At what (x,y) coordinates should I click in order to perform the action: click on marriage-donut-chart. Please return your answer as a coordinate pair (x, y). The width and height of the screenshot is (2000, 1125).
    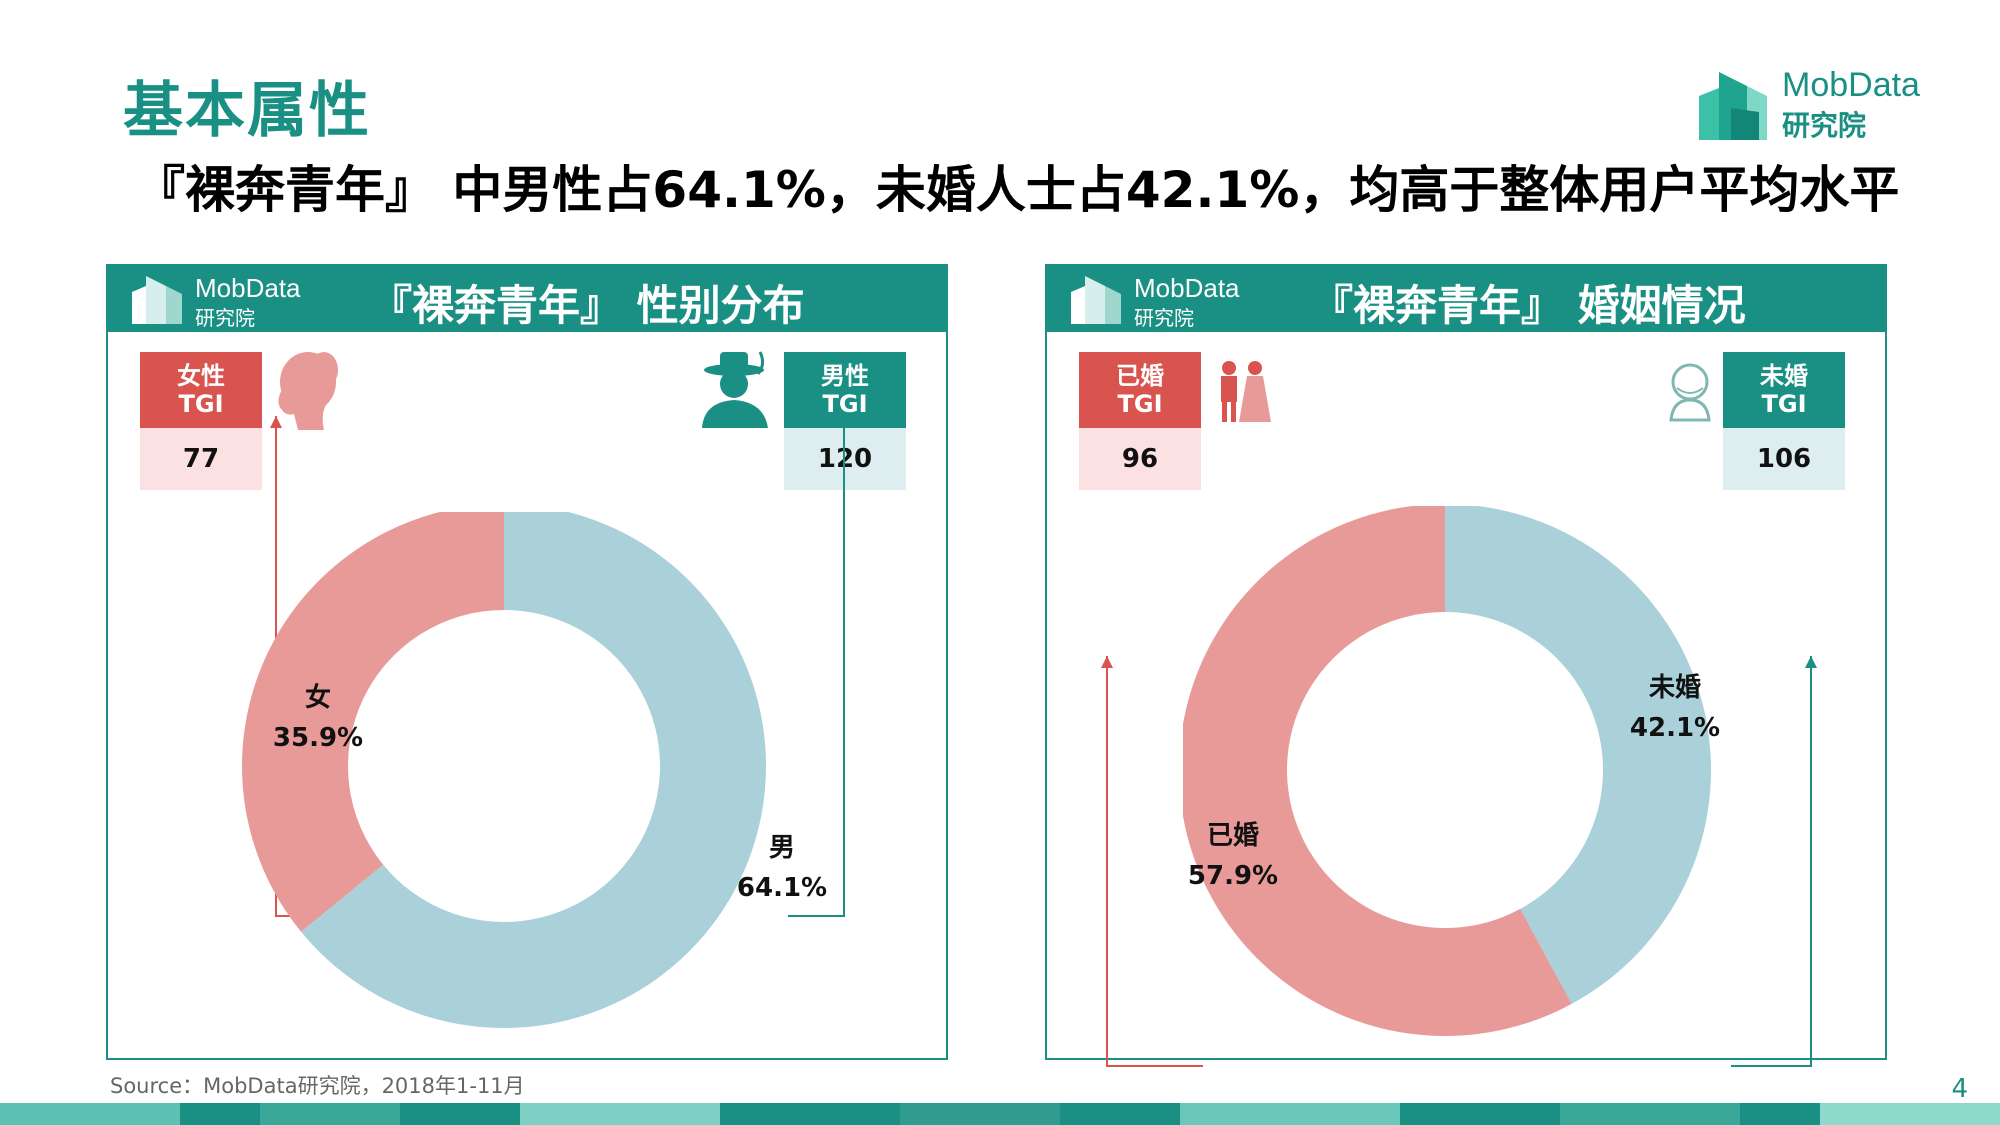
    Looking at the image, I should click on (1447, 771).